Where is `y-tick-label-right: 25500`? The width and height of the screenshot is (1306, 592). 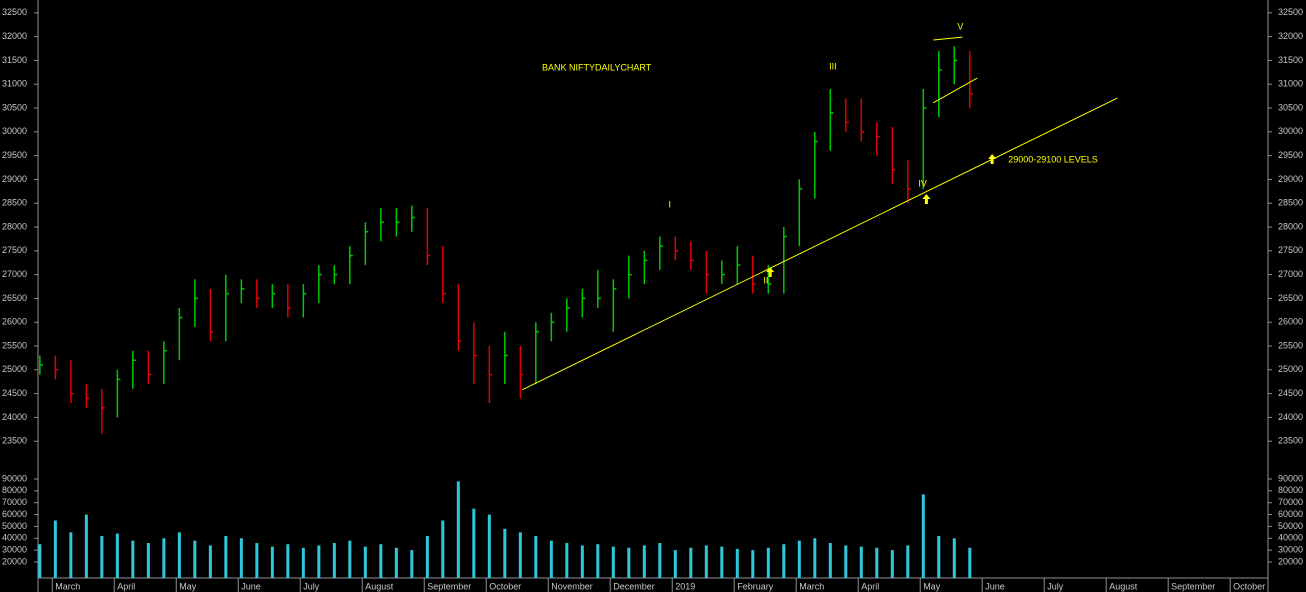 y-tick-label-right: 25500 is located at coordinates (1290, 345).